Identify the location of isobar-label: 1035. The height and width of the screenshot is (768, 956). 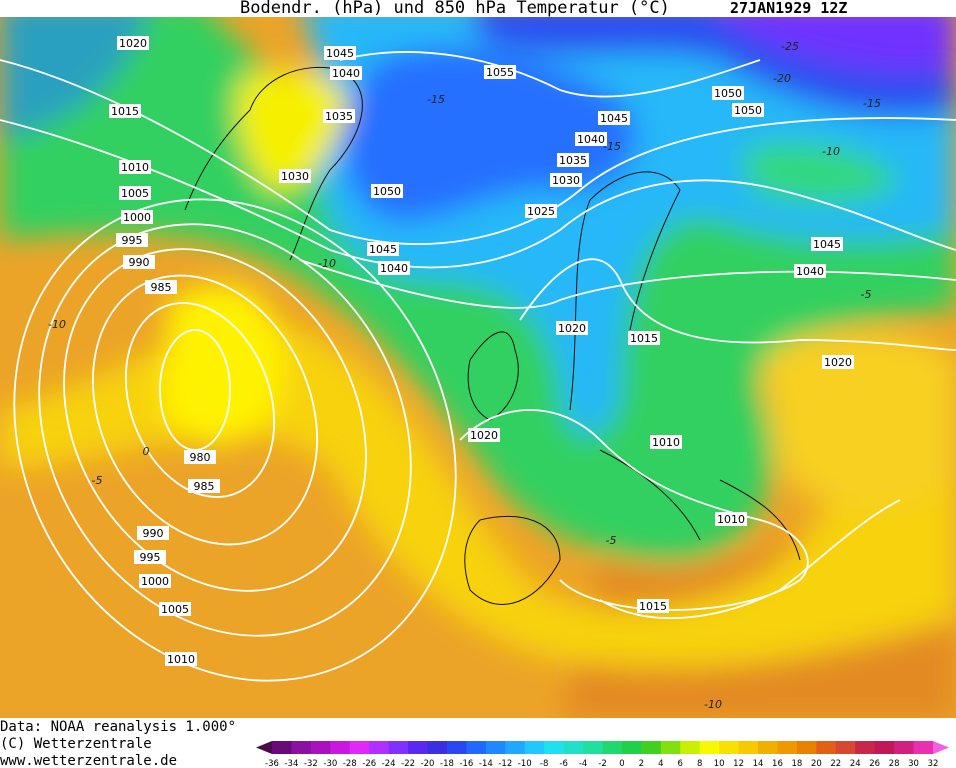
(573, 160).